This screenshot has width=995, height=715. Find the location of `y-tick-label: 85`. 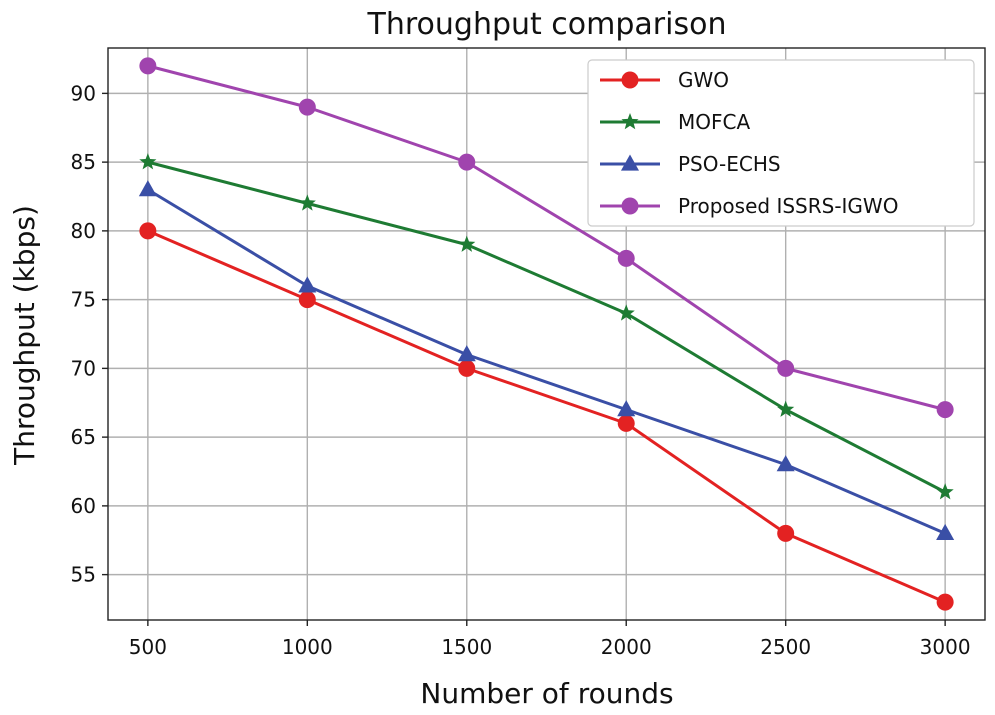

y-tick-label: 85 is located at coordinates (83, 162).